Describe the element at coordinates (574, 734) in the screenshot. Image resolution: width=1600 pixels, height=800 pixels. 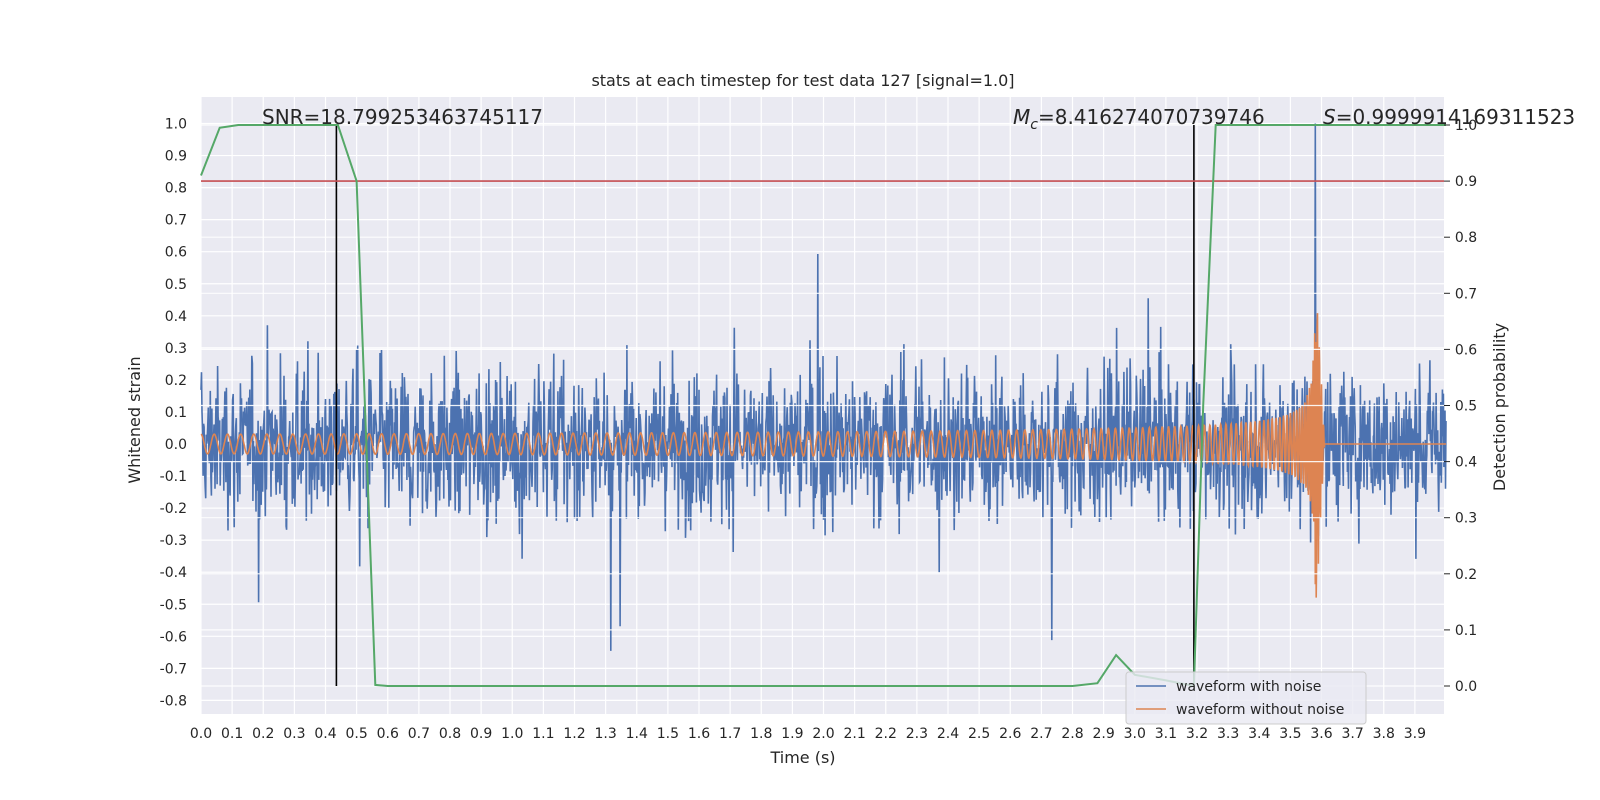
I see `x-tick-label: 1.2` at that location.